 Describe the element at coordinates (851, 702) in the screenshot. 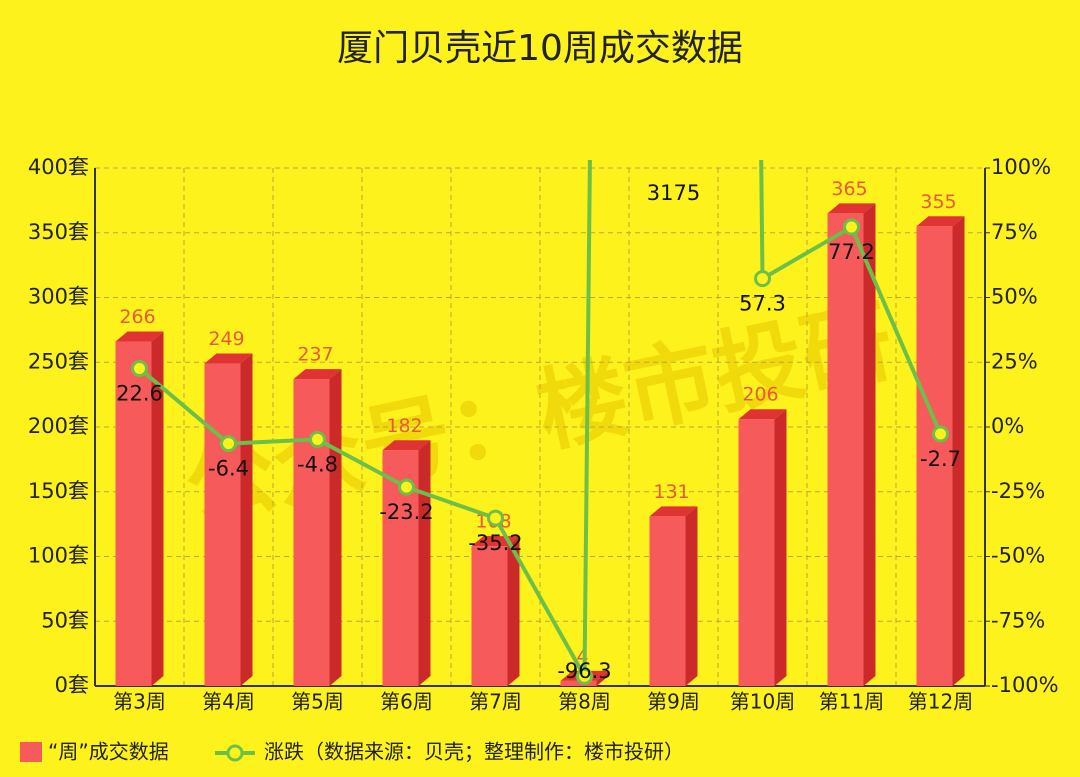

I see `x-tick-label: 第11周` at that location.